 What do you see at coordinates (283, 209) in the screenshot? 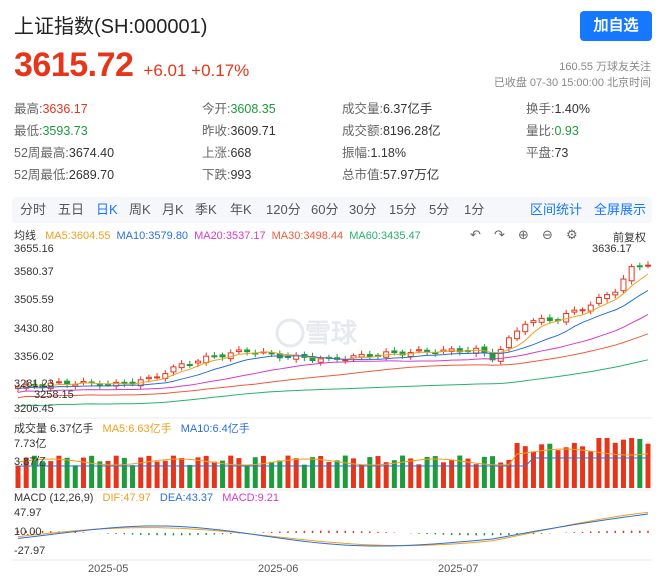
I see `tab-7: 120分` at bounding box center [283, 209].